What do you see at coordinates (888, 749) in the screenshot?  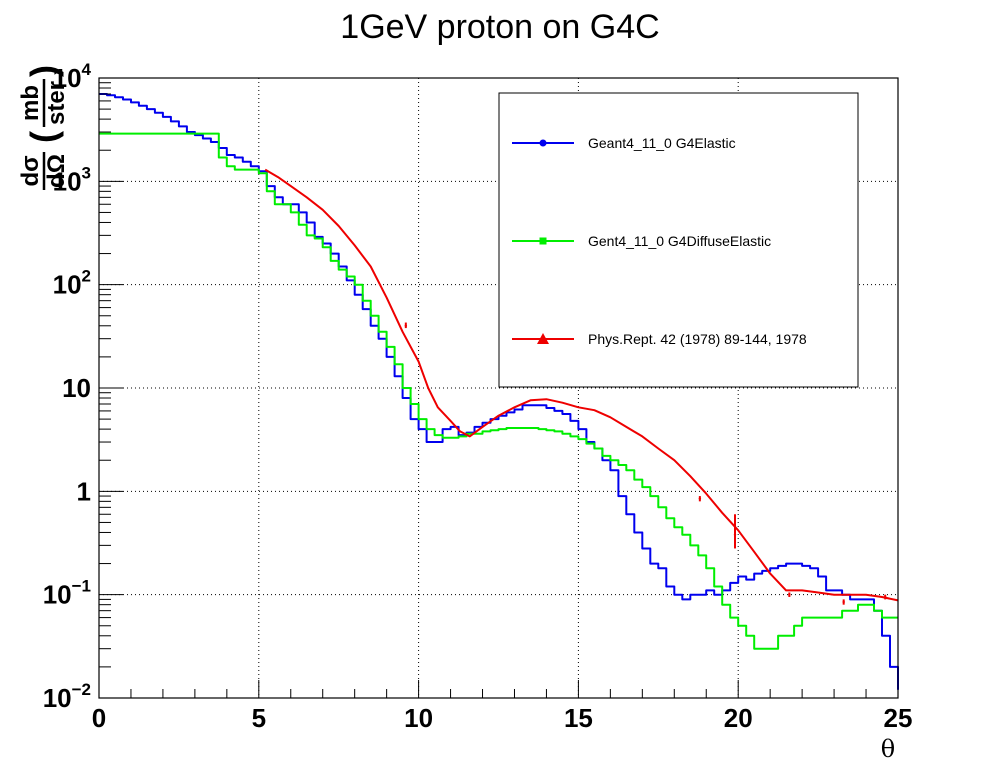 I see `x-axis-label: θ` at bounding box center [888, 749].